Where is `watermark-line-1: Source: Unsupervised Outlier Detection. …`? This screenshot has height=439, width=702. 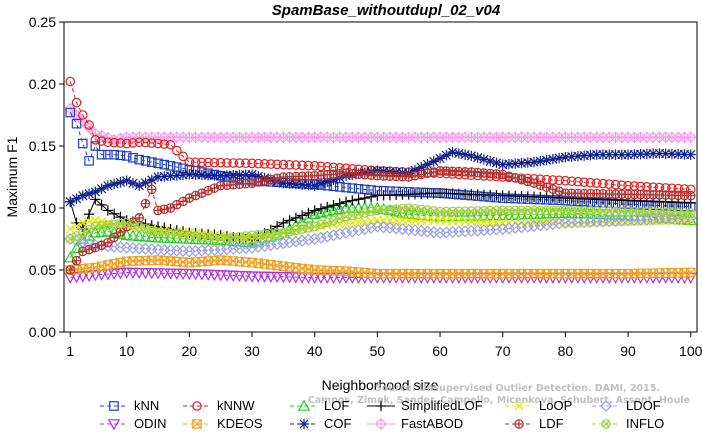
watermark-line-1: Source: Unsupervised Outlier Detection. … is located at coordinates (517, 388).